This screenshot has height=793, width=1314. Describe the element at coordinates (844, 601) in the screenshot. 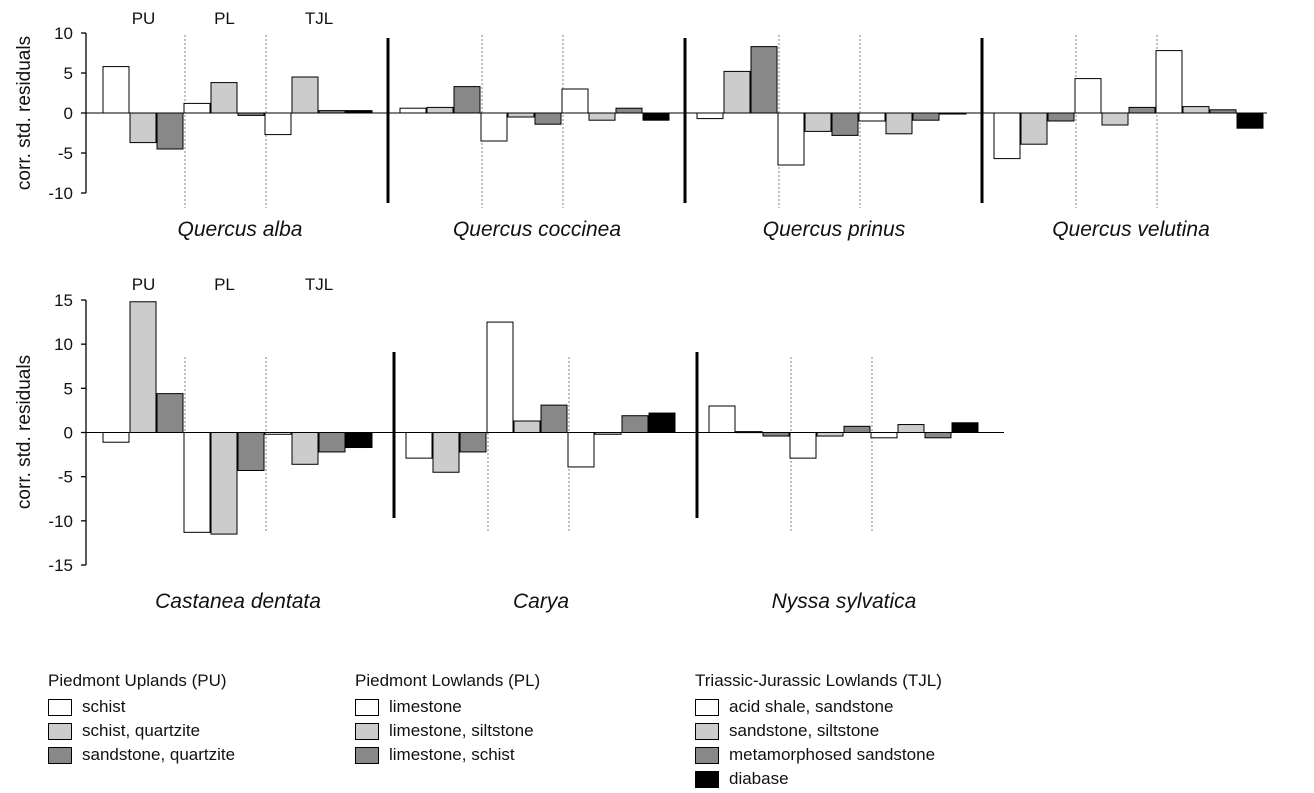

I see `species-label: Nyssa sylvatica` at that location.